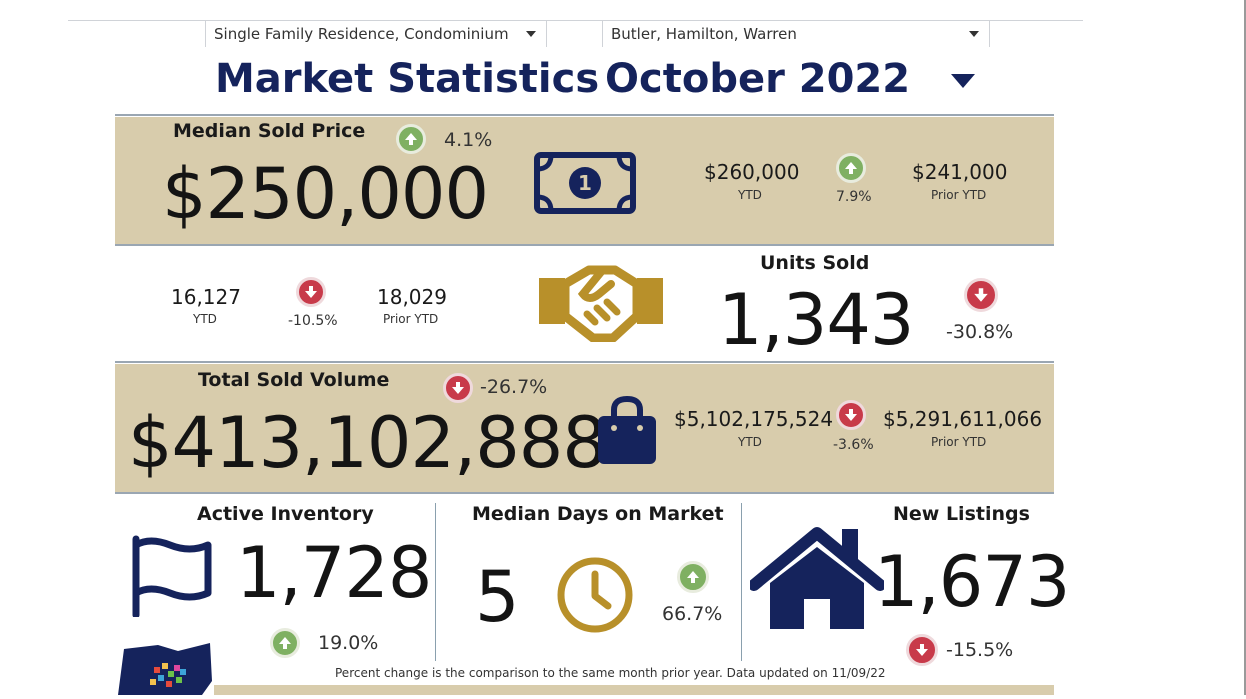 Image resolution: width=1246 pixels, height=699 pixels. I want to click on handshake-icon, so click(601, 305).